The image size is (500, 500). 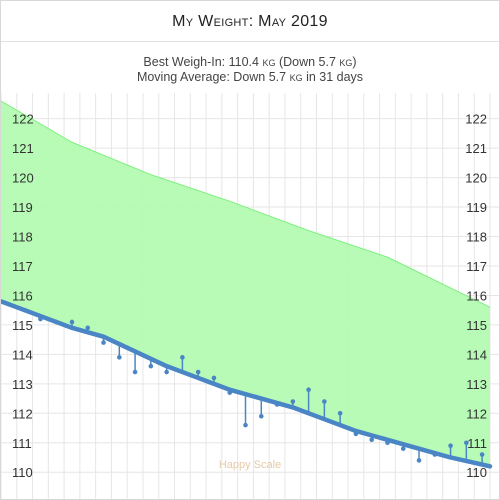 I want to click on y-axis-right: 110 111 112 113 114 115 116 117 118 119 120 121 122, so click(x=476, y=296).